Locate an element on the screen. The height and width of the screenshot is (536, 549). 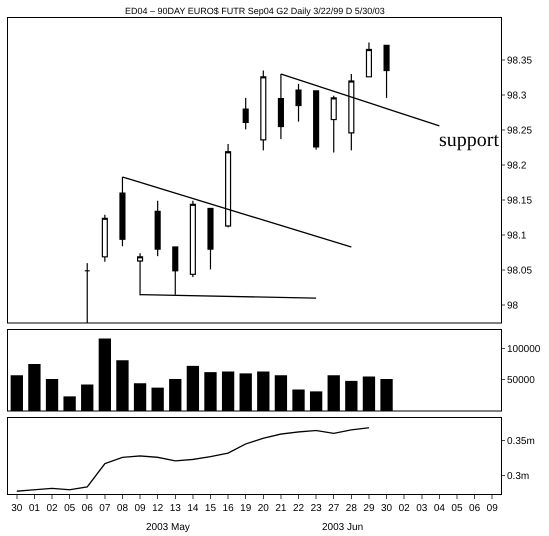
x-tick-label: 16 is located at coordinates (228, 508).